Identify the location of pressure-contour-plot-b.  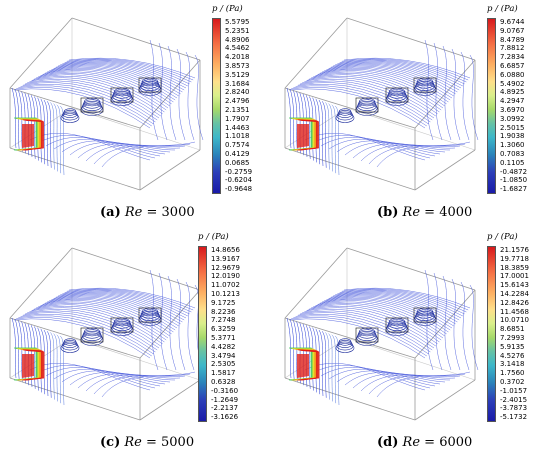
(381, 104).